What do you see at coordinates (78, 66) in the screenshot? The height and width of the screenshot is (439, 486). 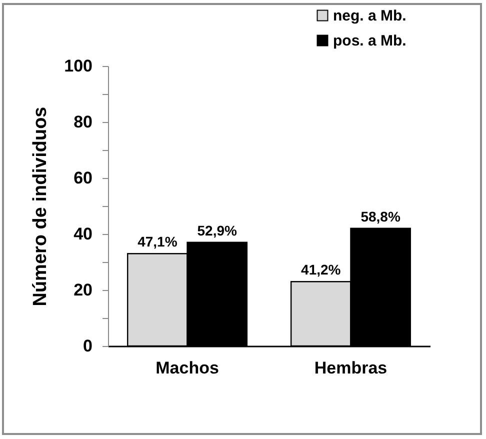 I see `y-tick-label: 100` at bounding box center [78, 66].